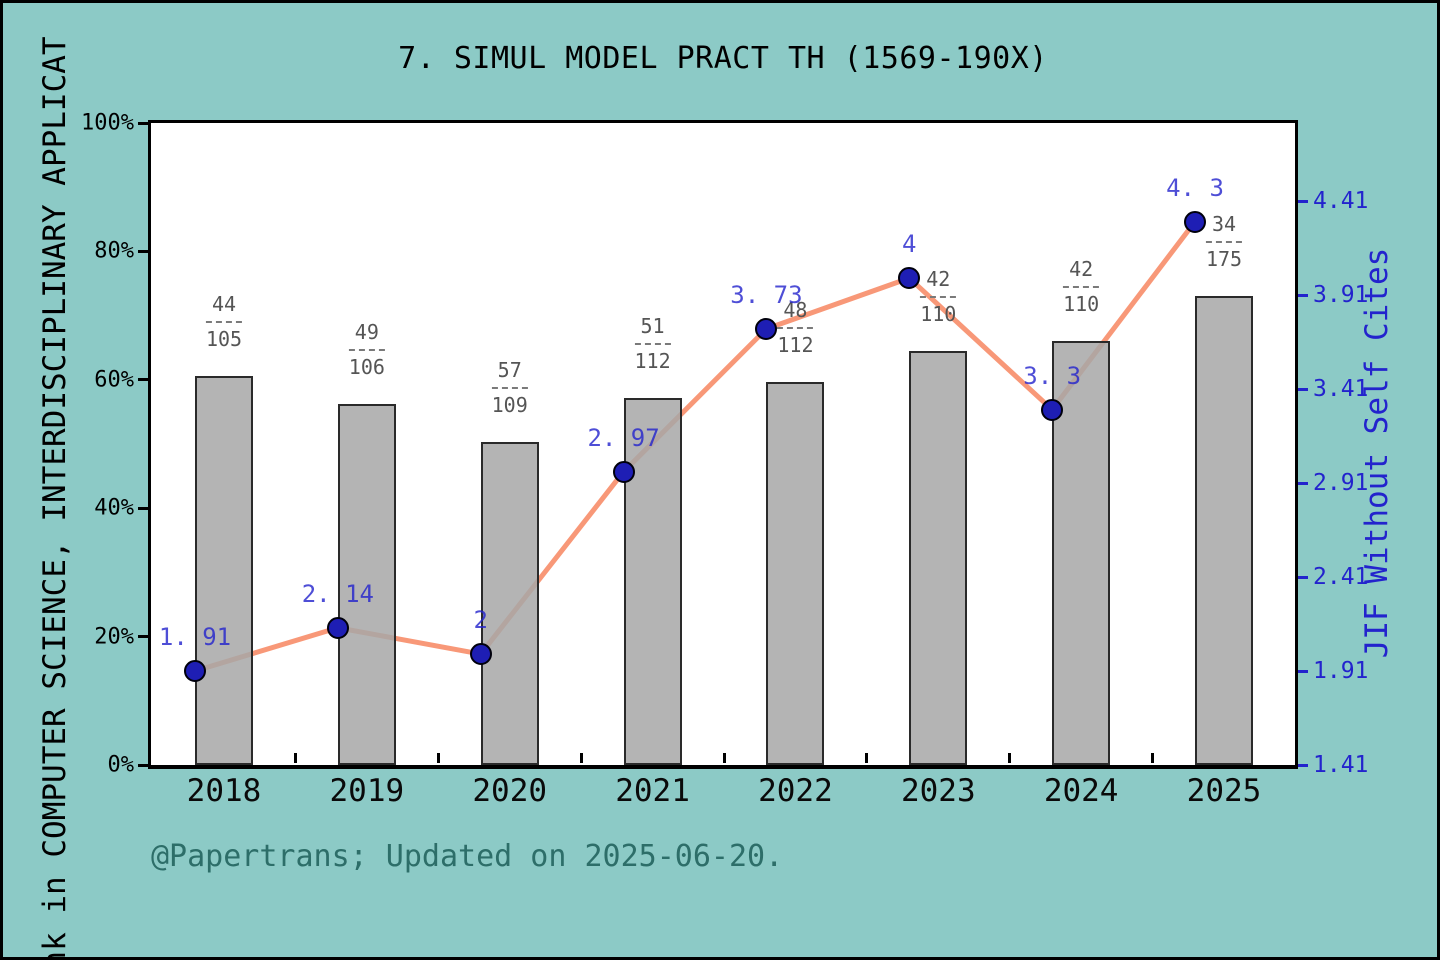 Image resolution: width=1440 pixels, height=960 pixels. Describe the element at coordinates (1224, 530) in the screenshot. I see `bar-2025` at that location.